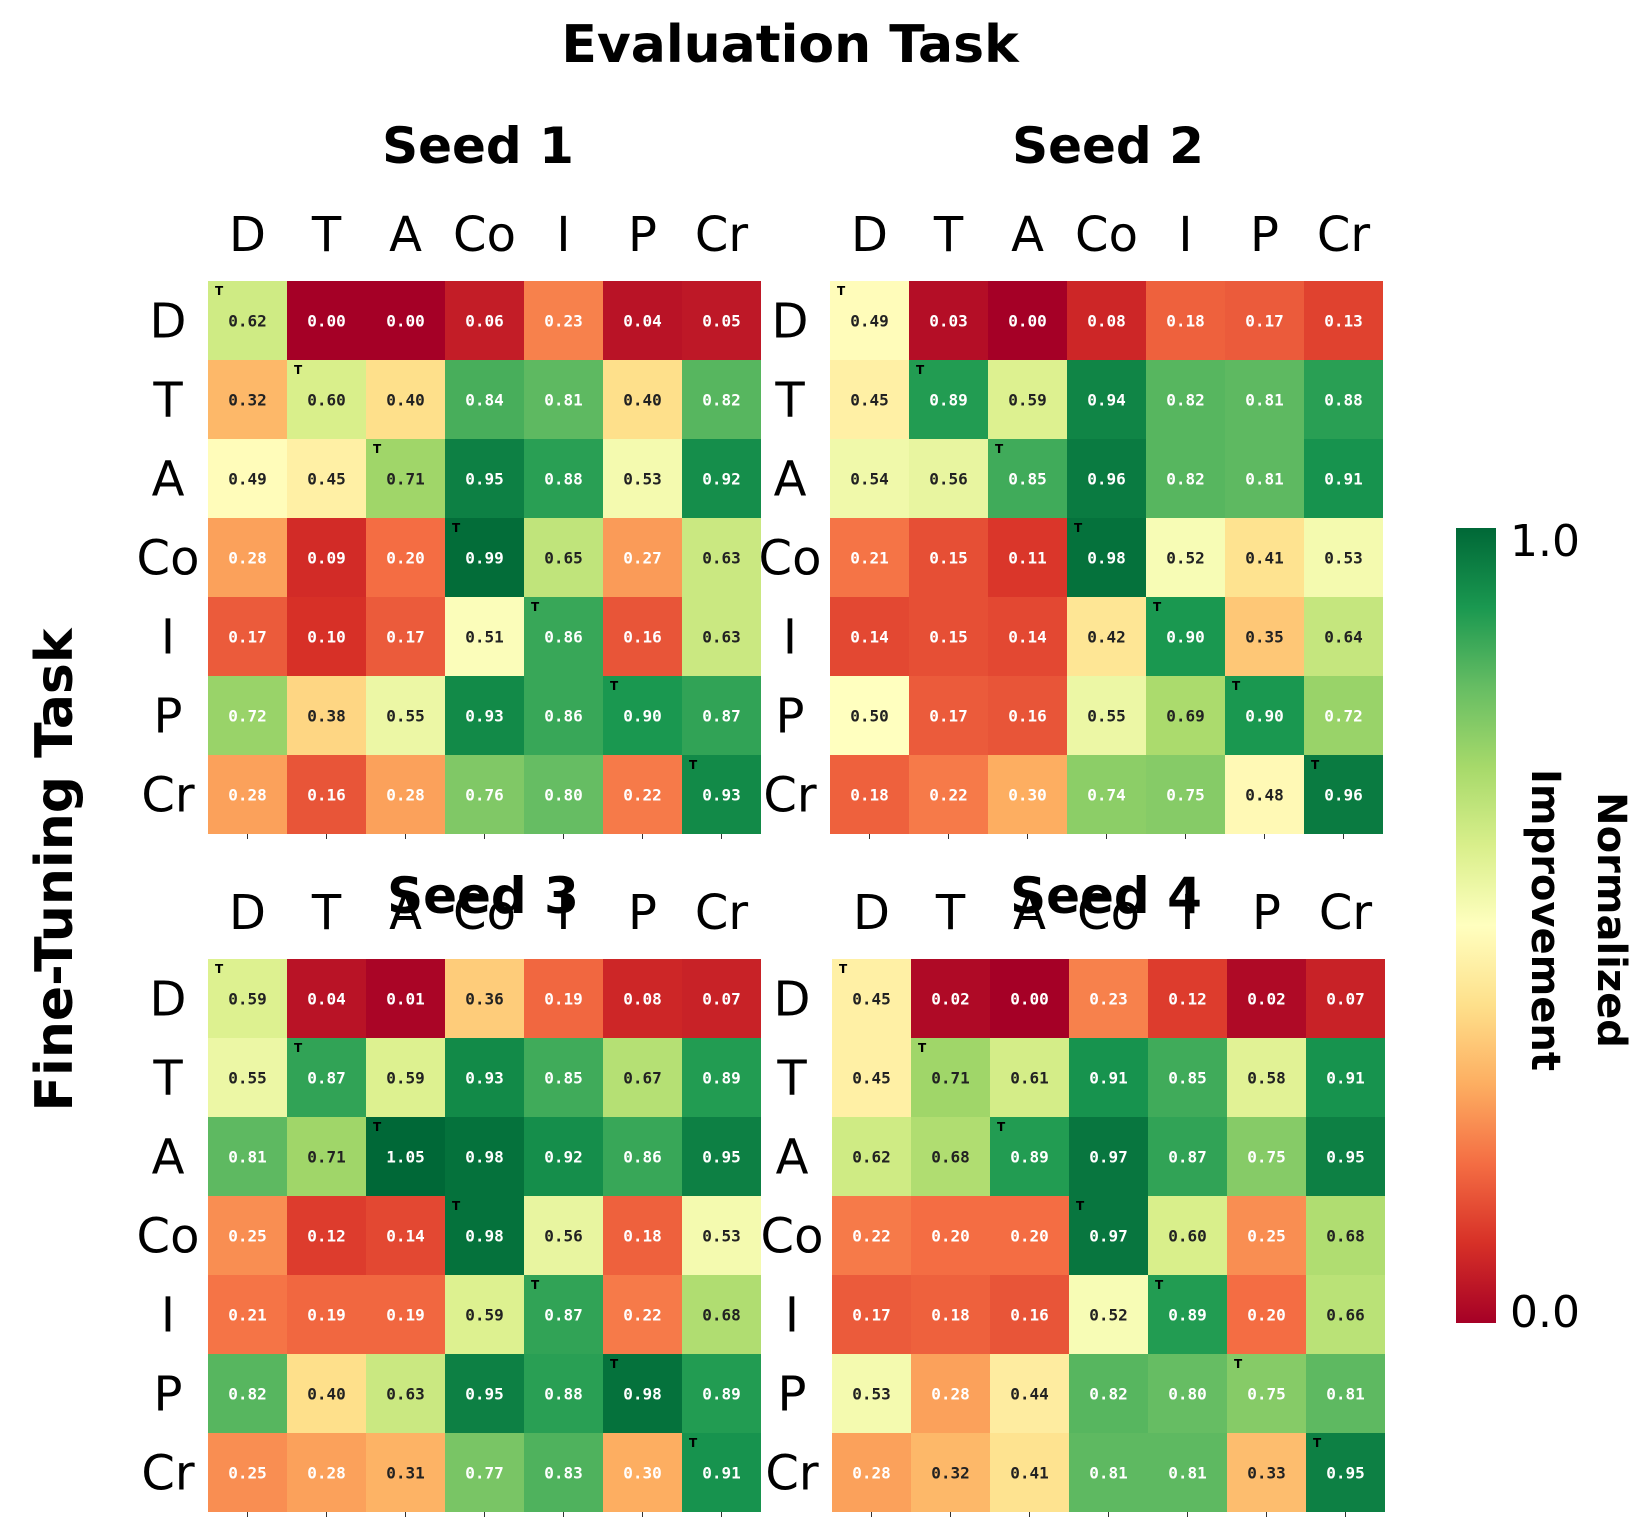 The image size is (1646, 1526). I want to click on cell-value-label: 0.84, so click(484, 400).